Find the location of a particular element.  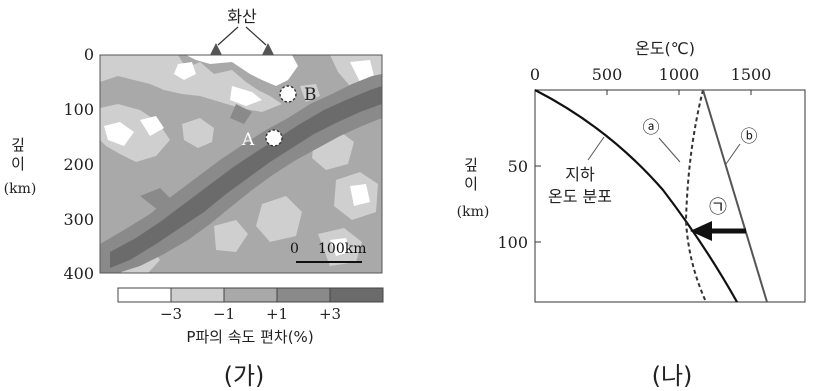

y-tick-marks is located at coordinates (538, 204).